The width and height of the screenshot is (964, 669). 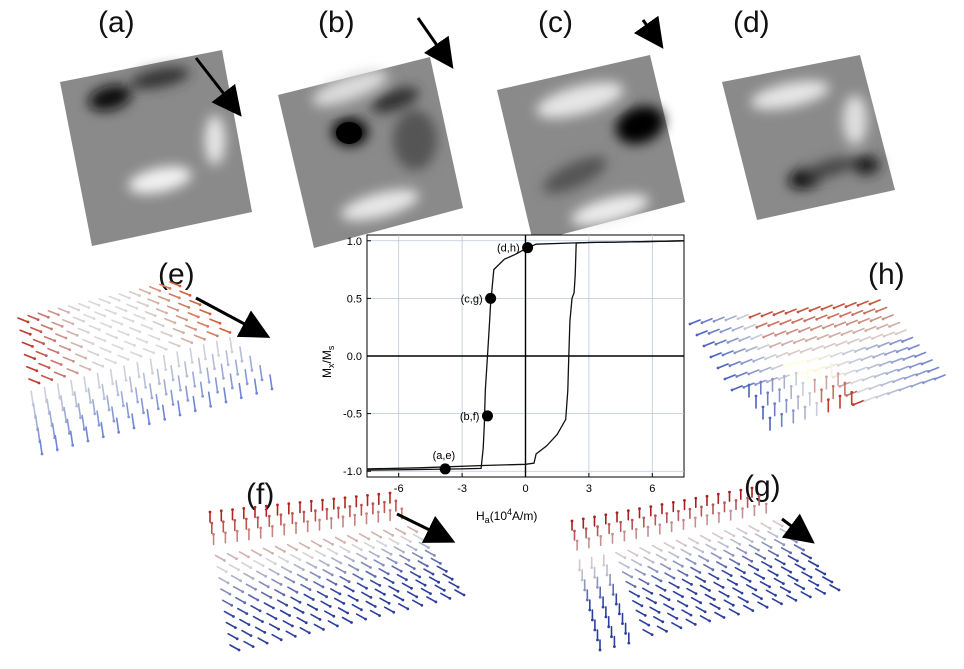 What do you see at coordinates (370, 152) in the screenshot?
I see `mfm-image-b` at bounding box center [370, 152].